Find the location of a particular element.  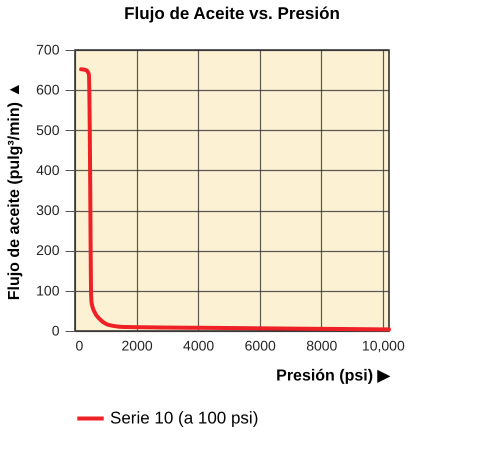

chart-title: Flujo de Aceite vs. Presión is located at coordinates (232, 13).